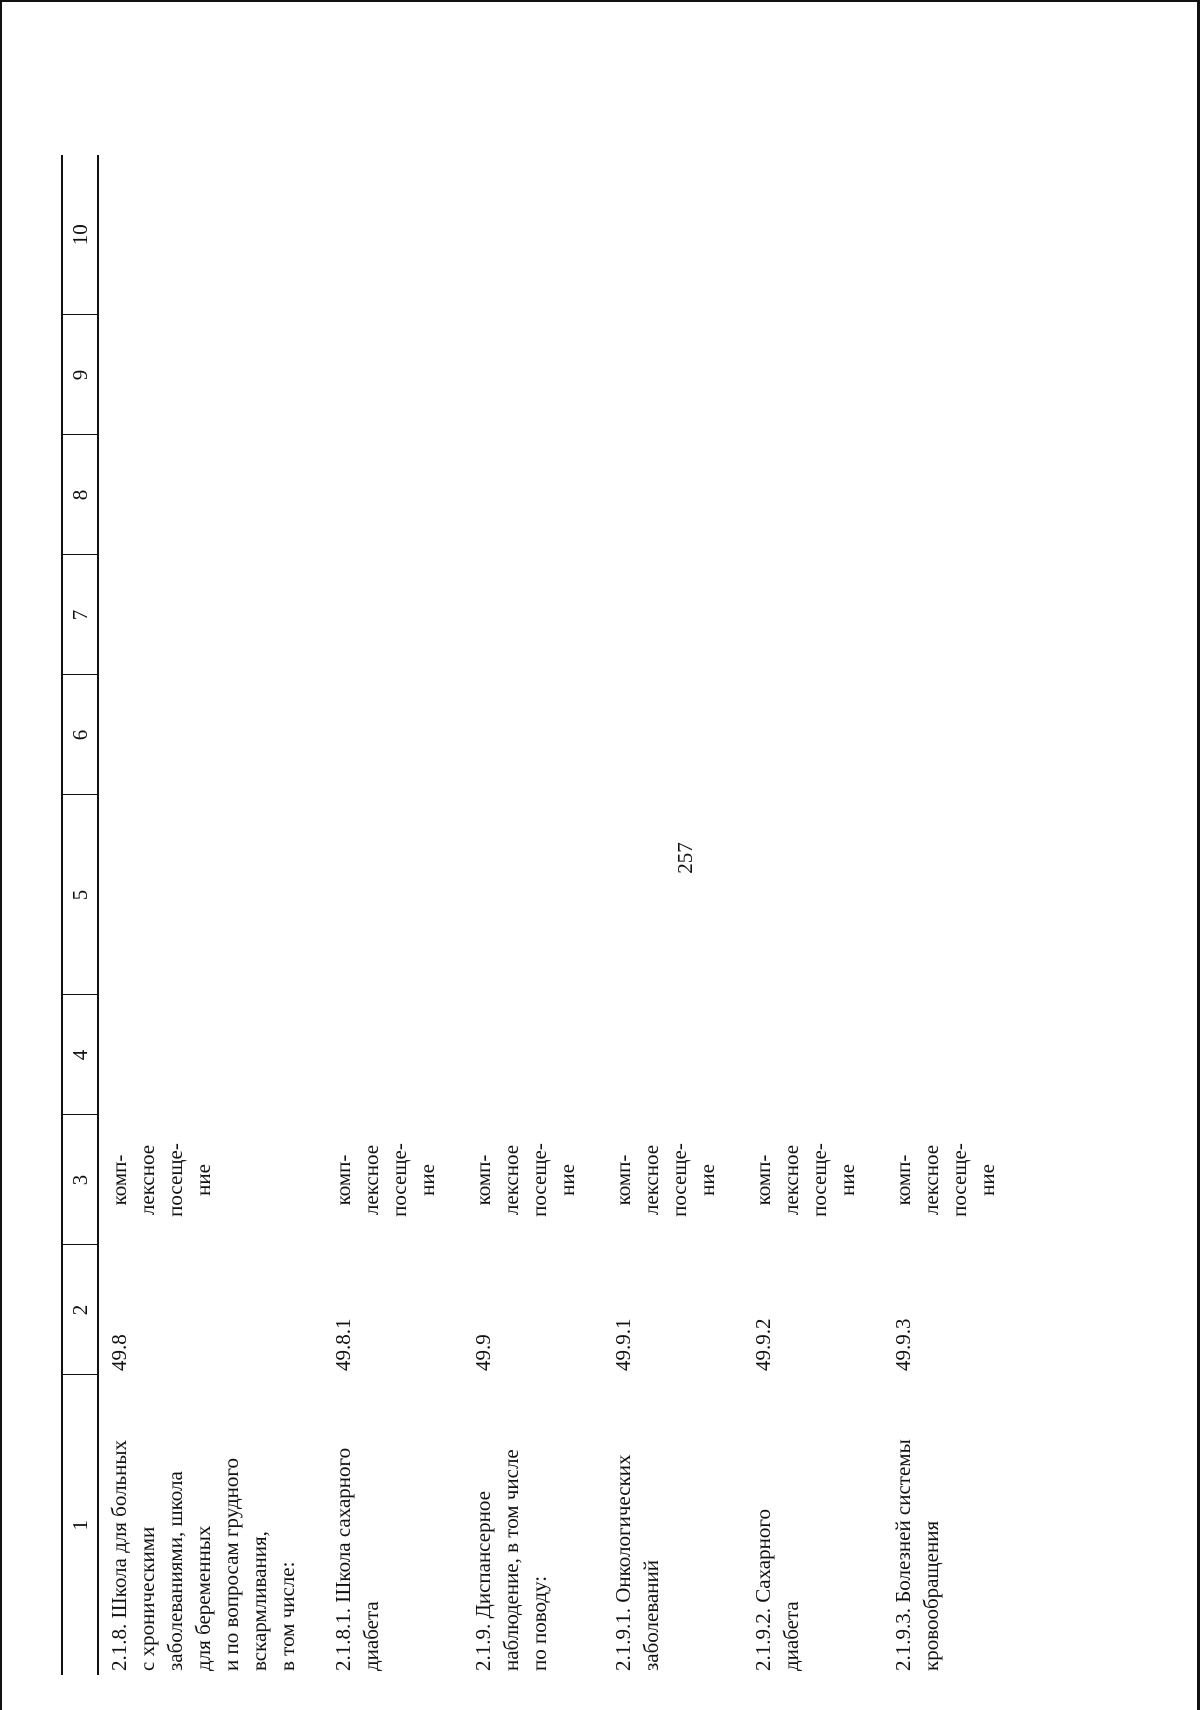 The width and height of the screenshot is (1200, 1710). What do you see at coordinates (80, 615) in the screenshot?
I see `column-header-7: 7` at bounding box center [80, 615].